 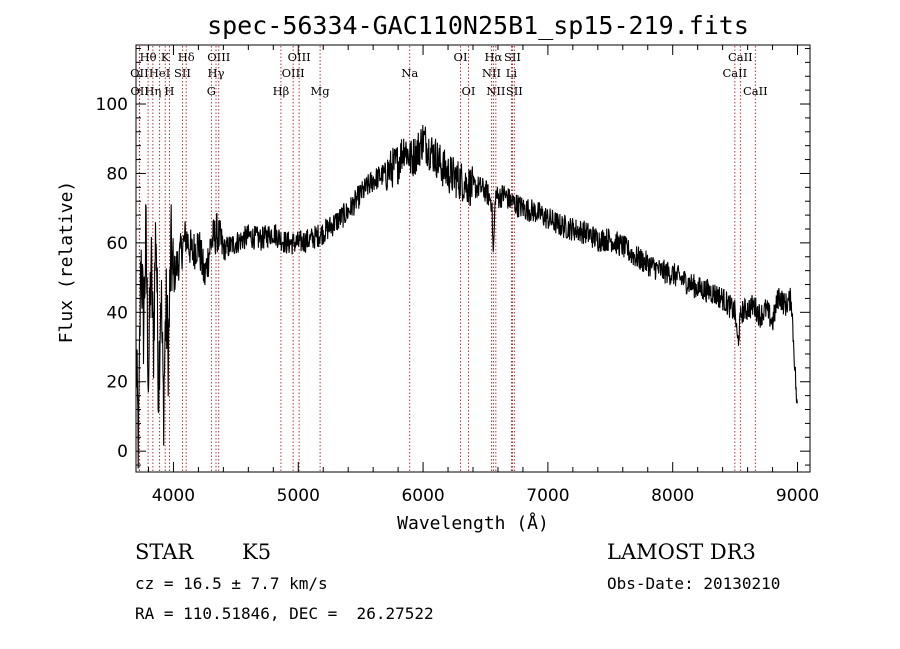 What do you see at coordinates (514, 91) in the screenshot?
I see `line-label-24: SII` at bounding box center [514, 91].